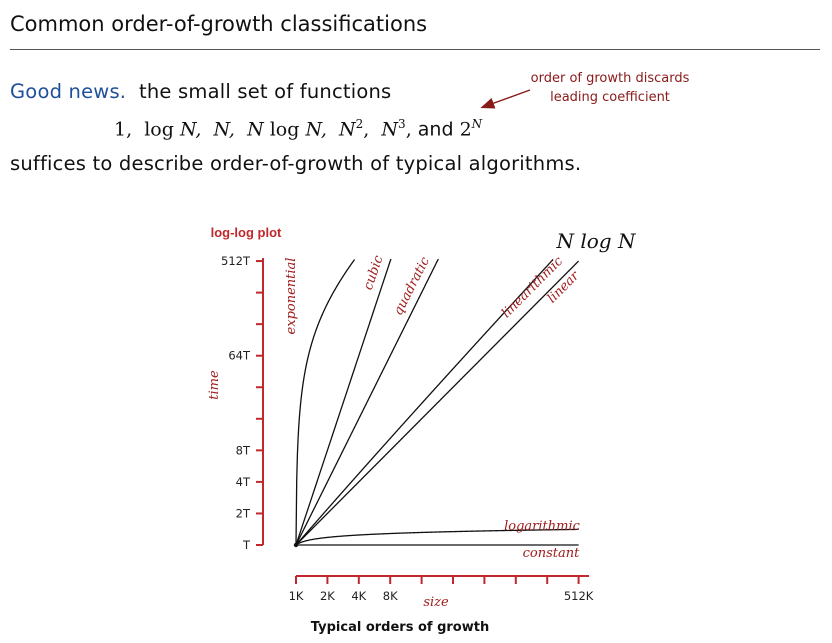 The height and width of the screenshot is (643, 832). I want to click on series-cubic, so click(343, 402).